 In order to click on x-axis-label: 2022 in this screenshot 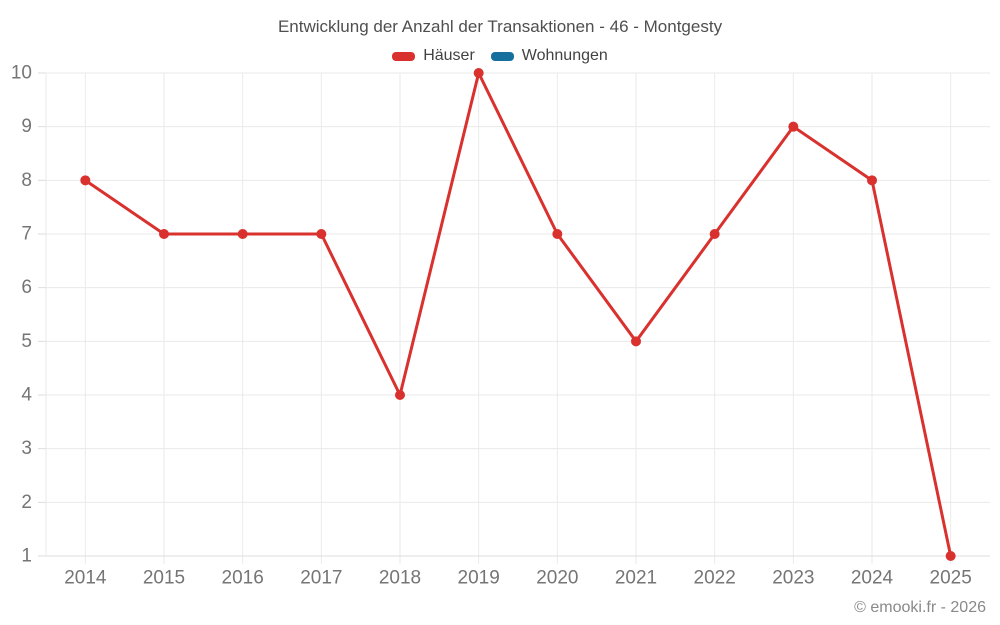, I will do `click(715, 578)`.